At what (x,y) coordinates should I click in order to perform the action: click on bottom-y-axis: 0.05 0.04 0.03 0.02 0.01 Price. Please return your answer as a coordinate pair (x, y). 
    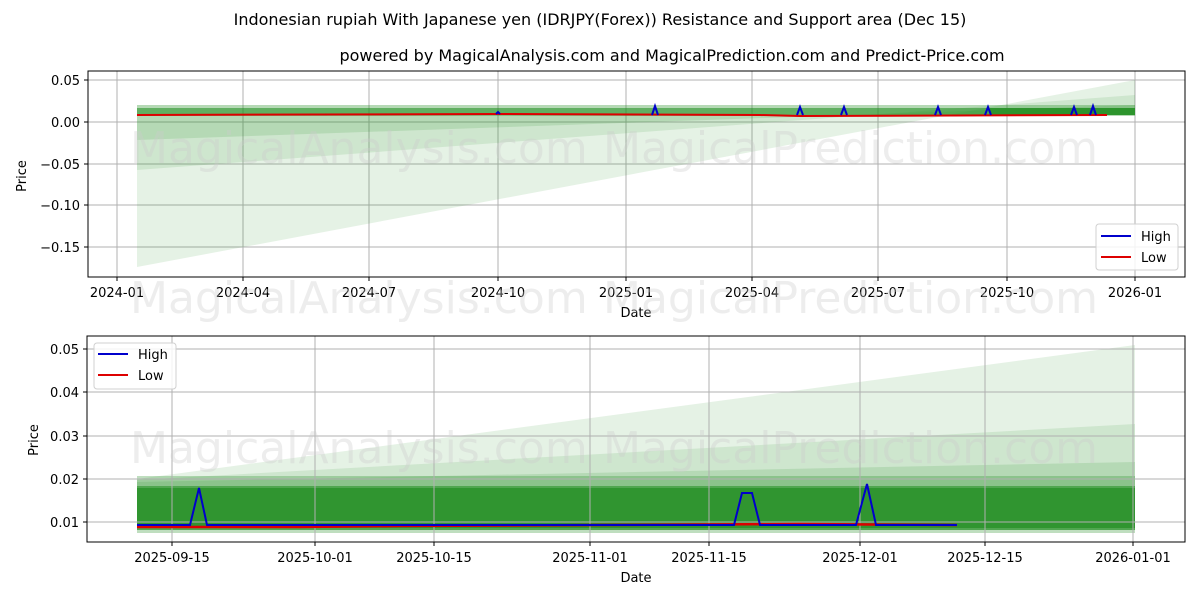
    Looking at the image, I should click on (57, 437).